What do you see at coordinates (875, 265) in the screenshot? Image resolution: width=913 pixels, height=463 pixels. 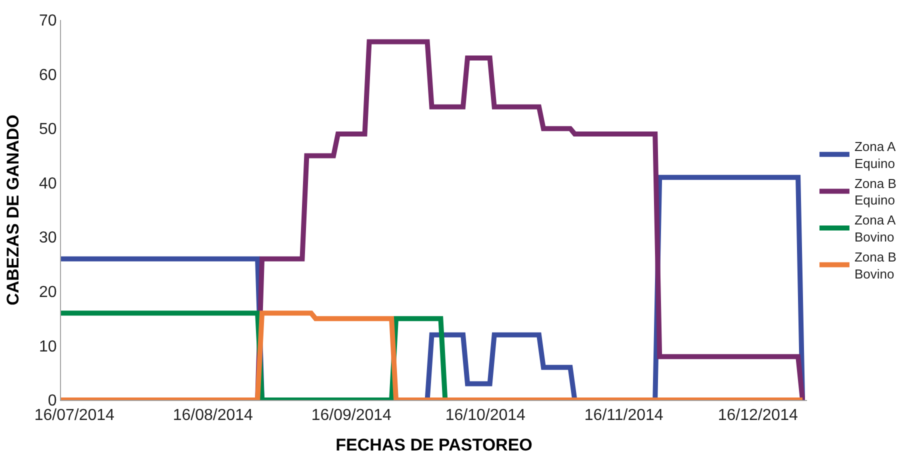 I see `legend-label: Zona B Bovino` at bounding box center [875, 265].